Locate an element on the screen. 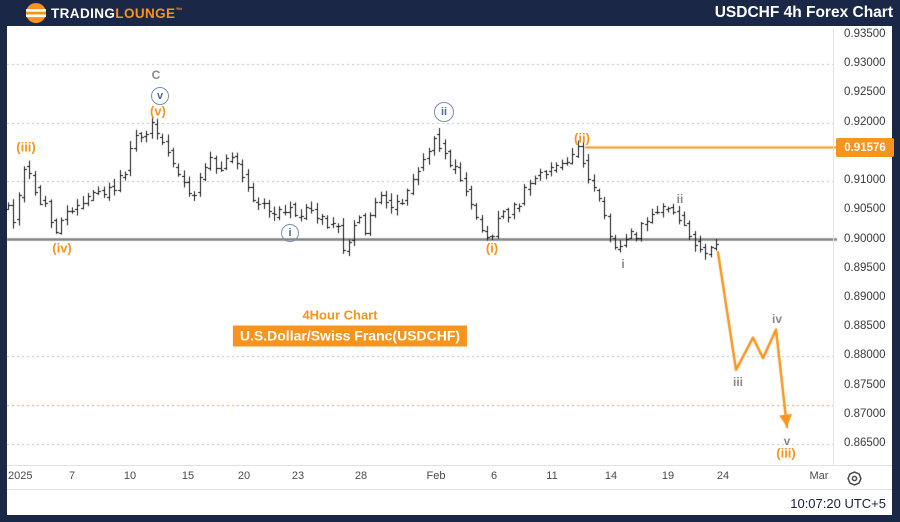 Image resolution: width=900 pixels, height=522 pixels. top-bar: TRADINGLOUNGE™ USDCHF 4h Forex Chart is located at coordinates (450, 13).